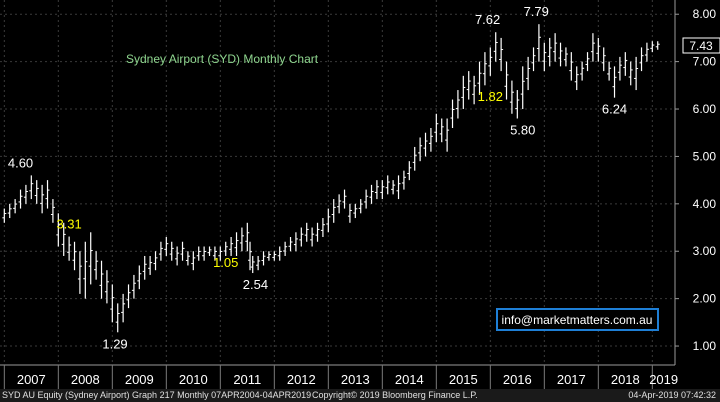 The width and height of the screenshot is (720, 402). What do you see at coordinates (705, 109) in the screenshot?
I see `y-tick-label: 6.00` at bounding box center [705, 109].